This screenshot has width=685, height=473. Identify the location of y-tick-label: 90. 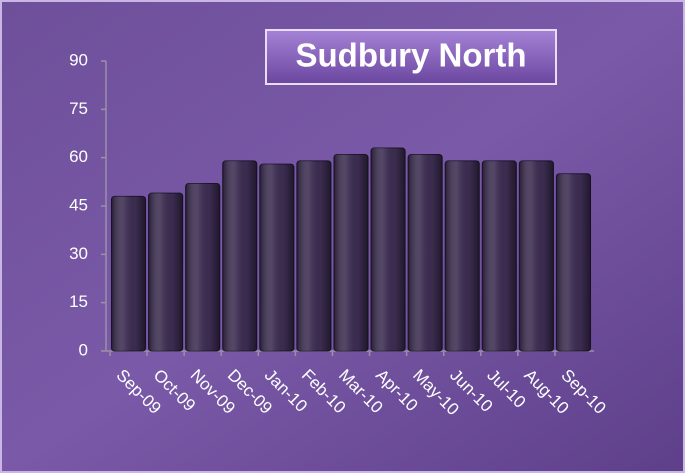
(78, 59).